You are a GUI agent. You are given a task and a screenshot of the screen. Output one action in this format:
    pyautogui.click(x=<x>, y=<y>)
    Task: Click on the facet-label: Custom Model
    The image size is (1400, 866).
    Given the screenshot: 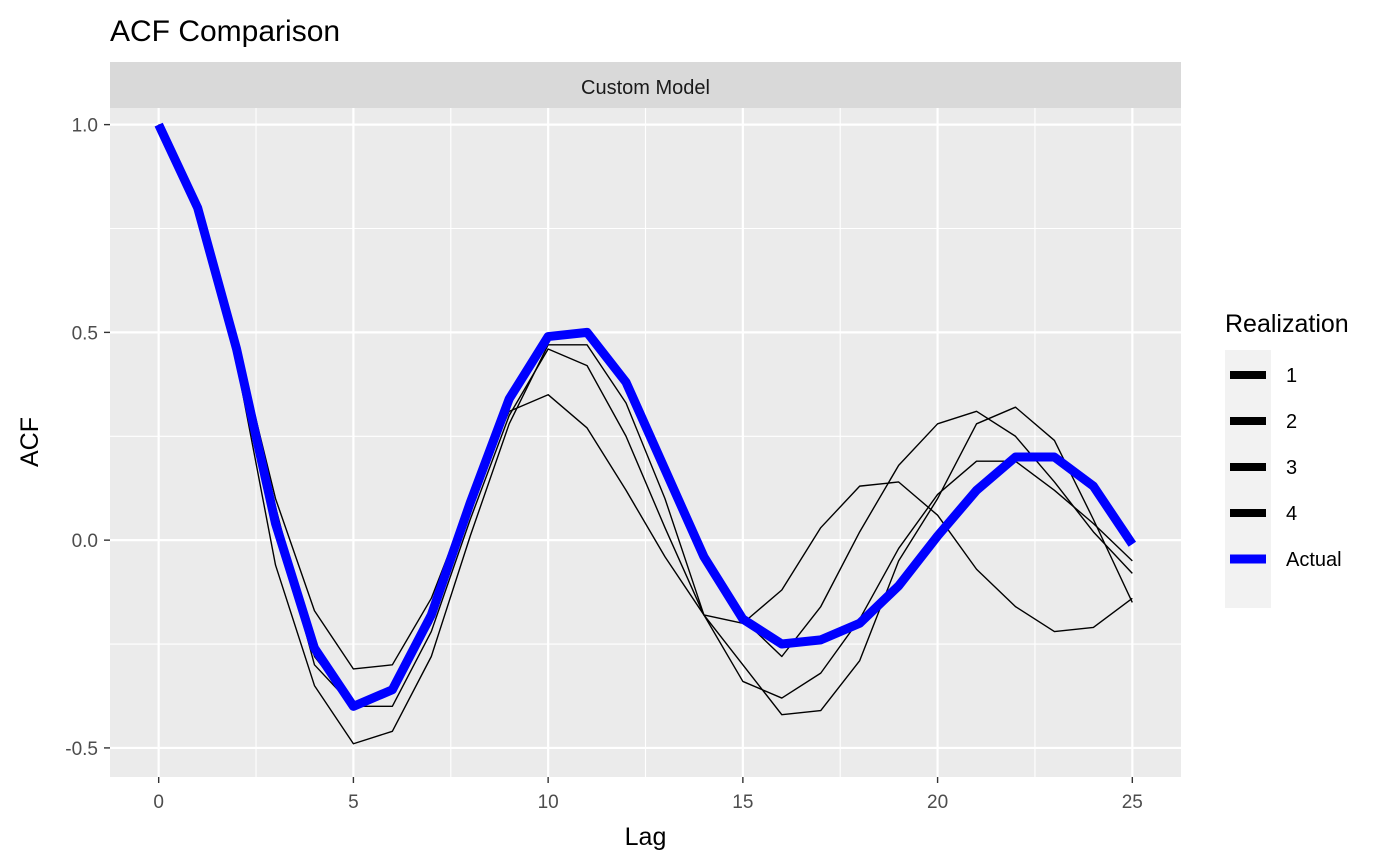 What is the action you would take?
    pyautogui.click(x=645, y=88)
    